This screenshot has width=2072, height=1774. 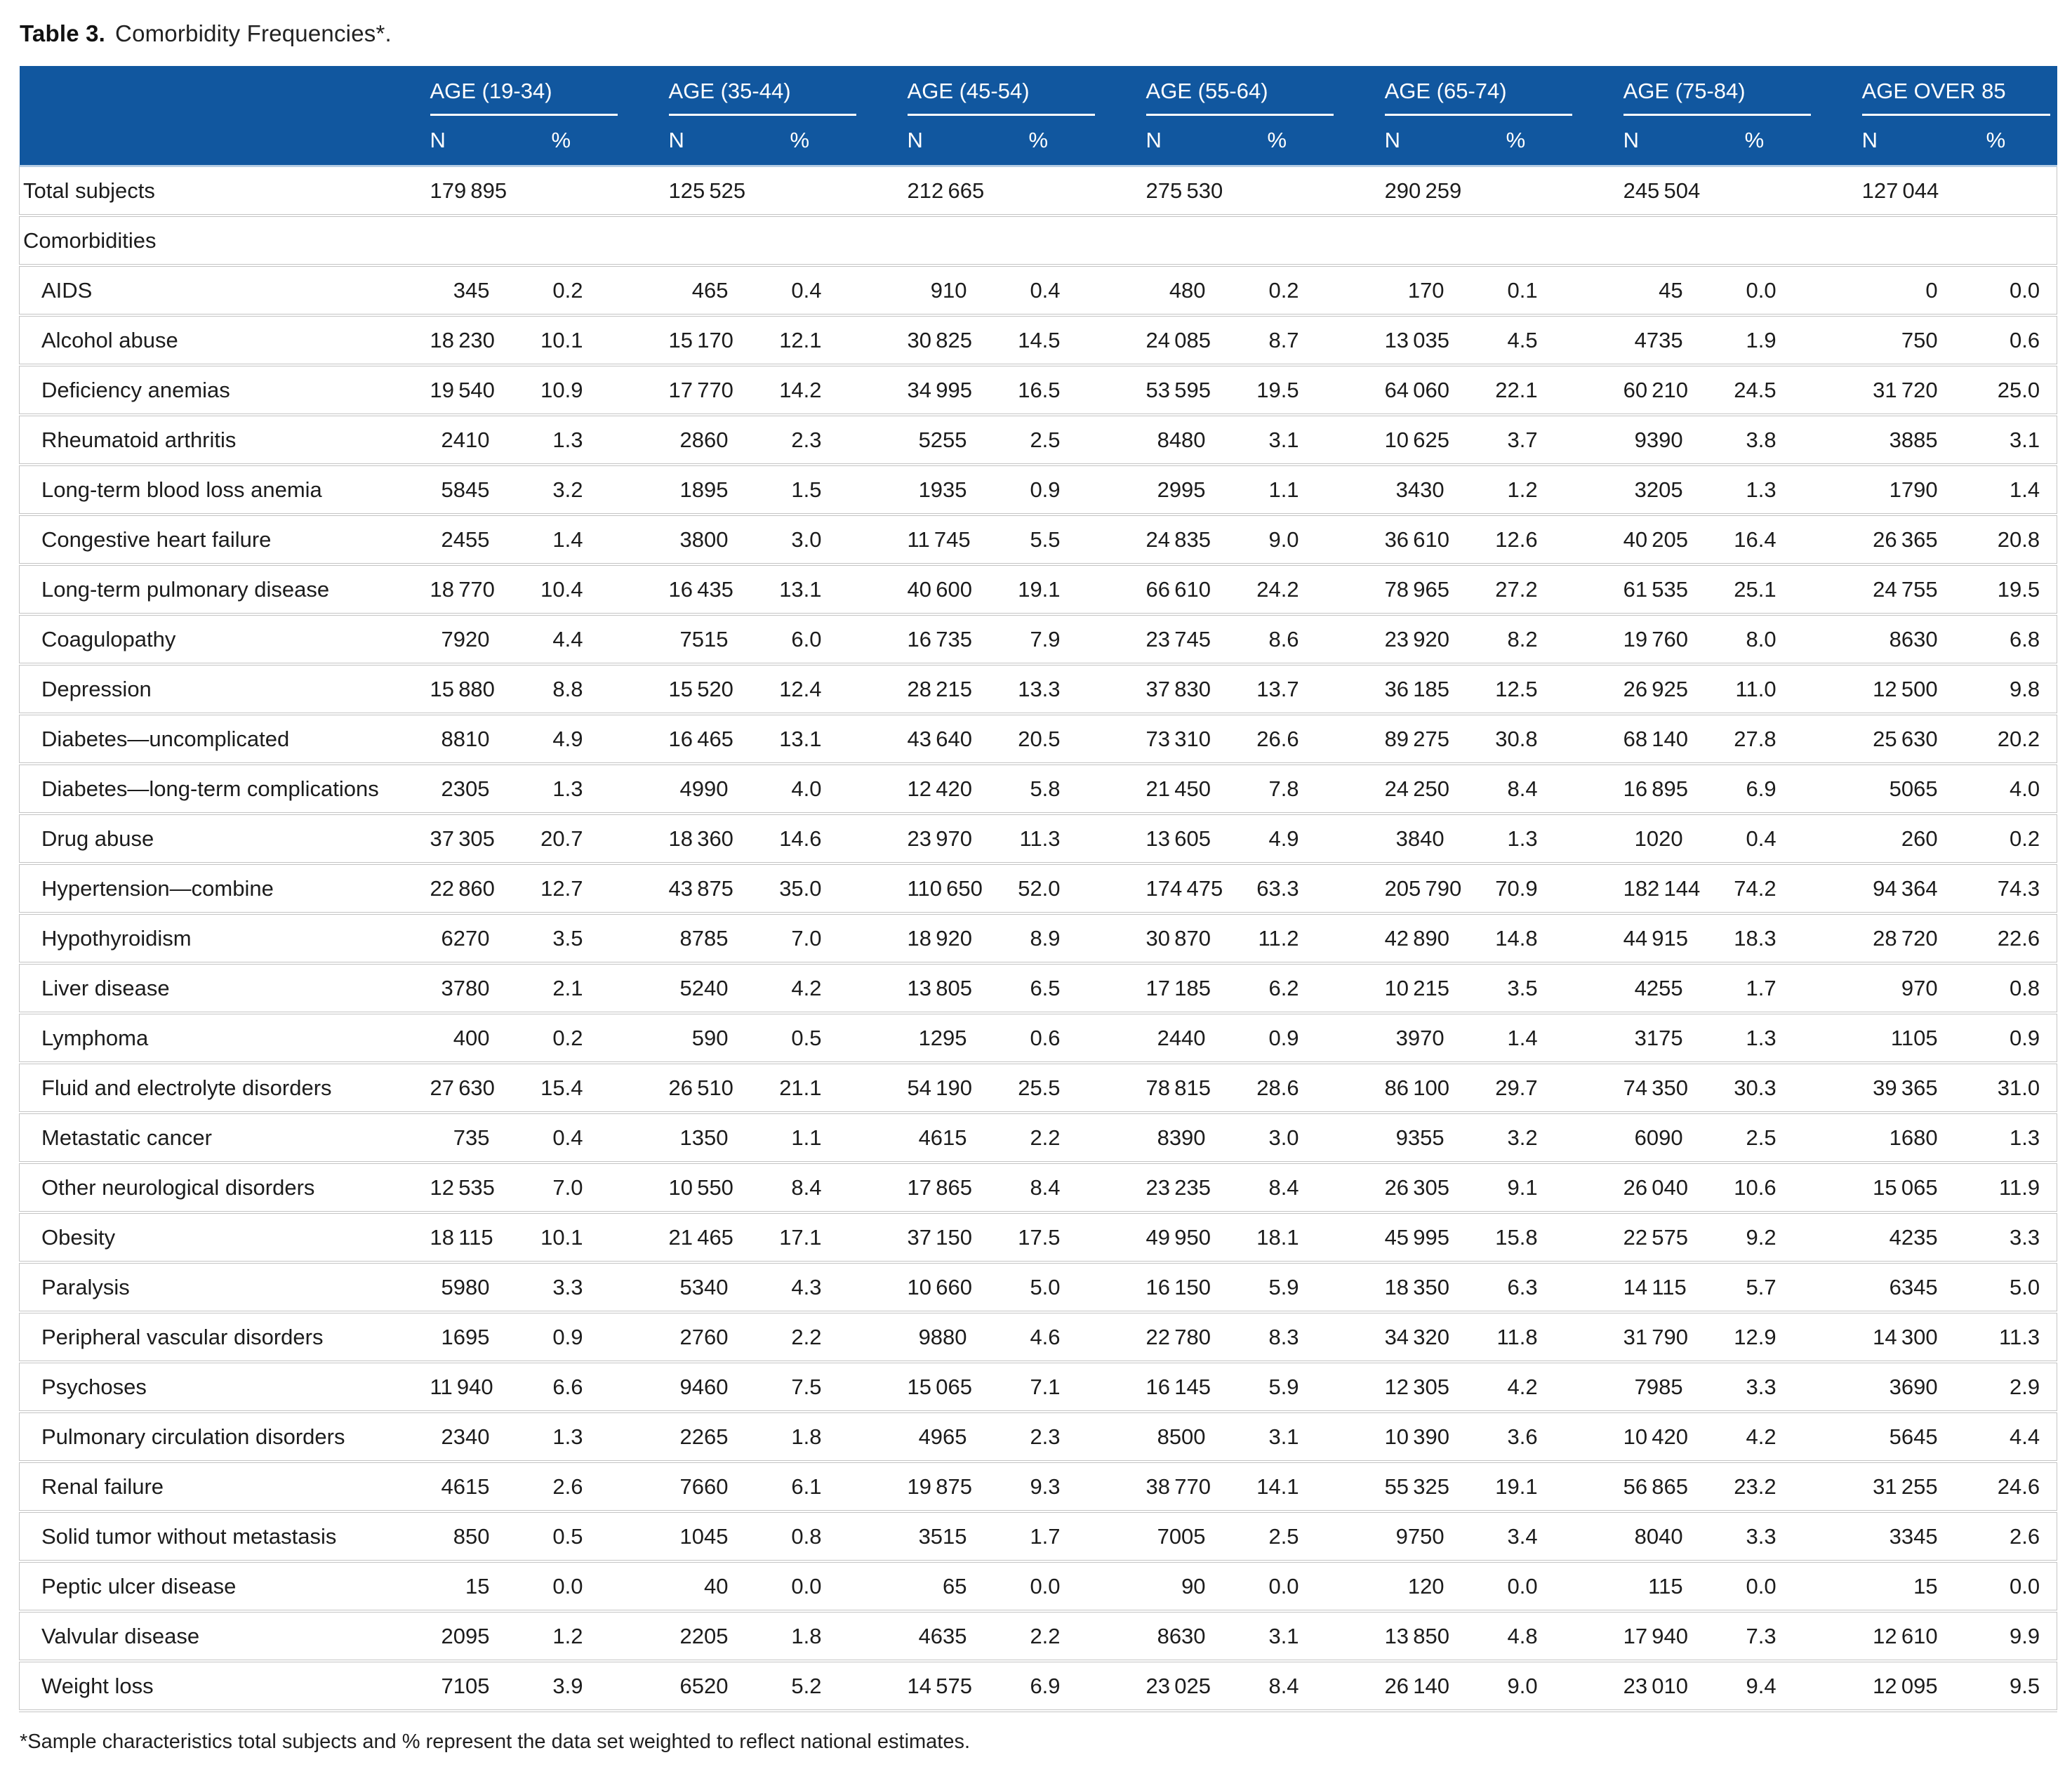 I want to click on percent-value-cell: 0.4, so click(x=829, y=291).